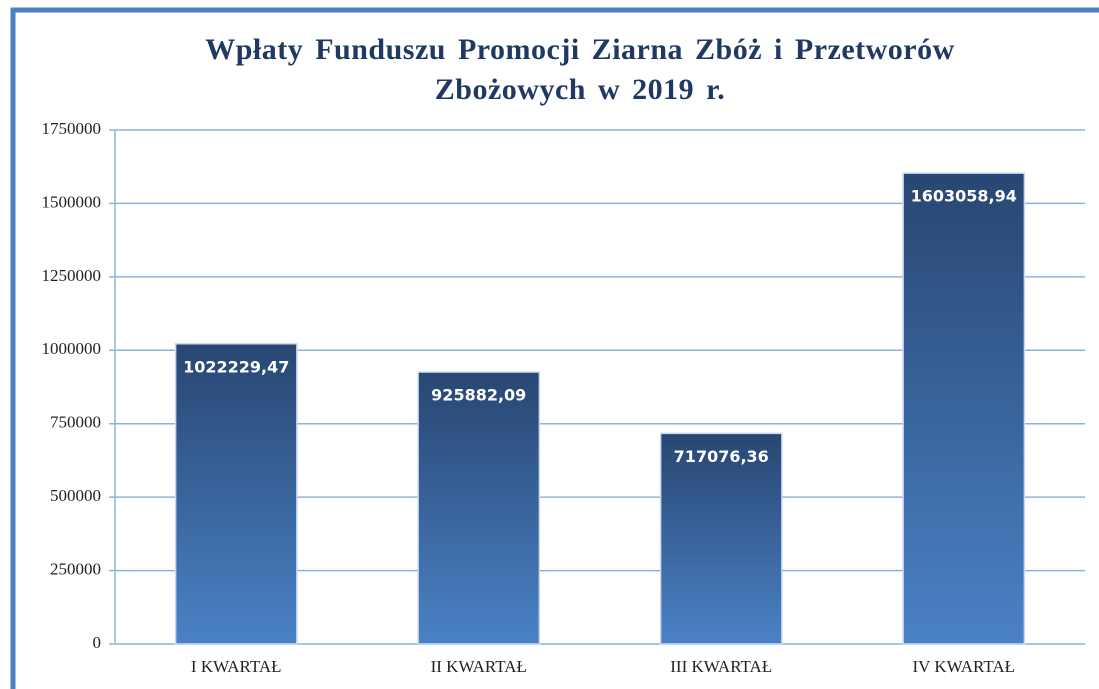  Describe the element at coordinates (963, 666) in the screenshot. I see `x-tick-label: IV KWARTAŁ` at that location.